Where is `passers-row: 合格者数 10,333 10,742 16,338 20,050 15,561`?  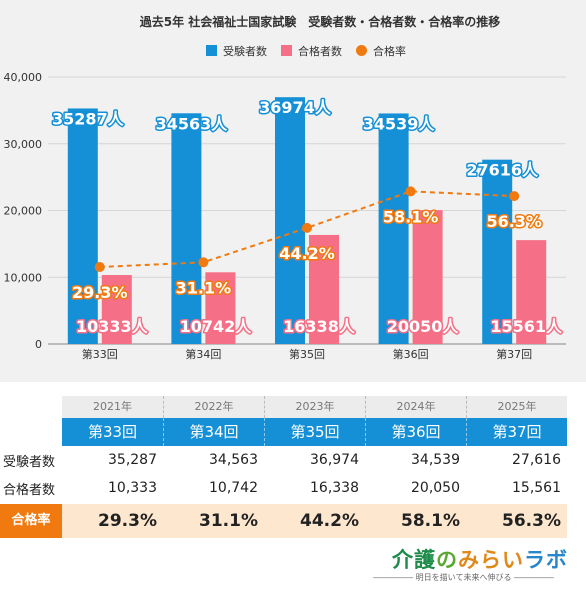 passers-row: 合格者数 10,333 10,742 16,338 20,050 15,561 is located at coordinates (293, 488).